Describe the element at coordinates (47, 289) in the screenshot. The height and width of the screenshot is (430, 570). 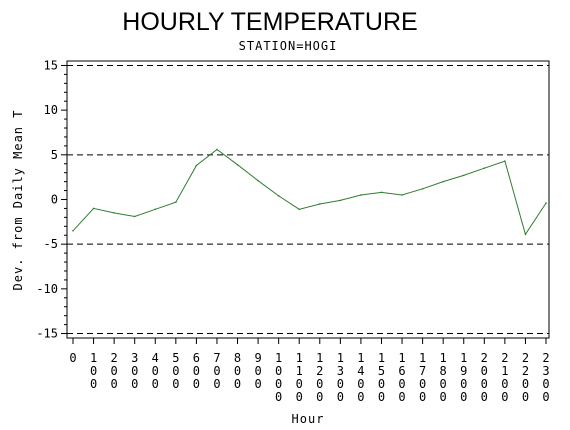
I see `y-tick-label: -10` at that location.